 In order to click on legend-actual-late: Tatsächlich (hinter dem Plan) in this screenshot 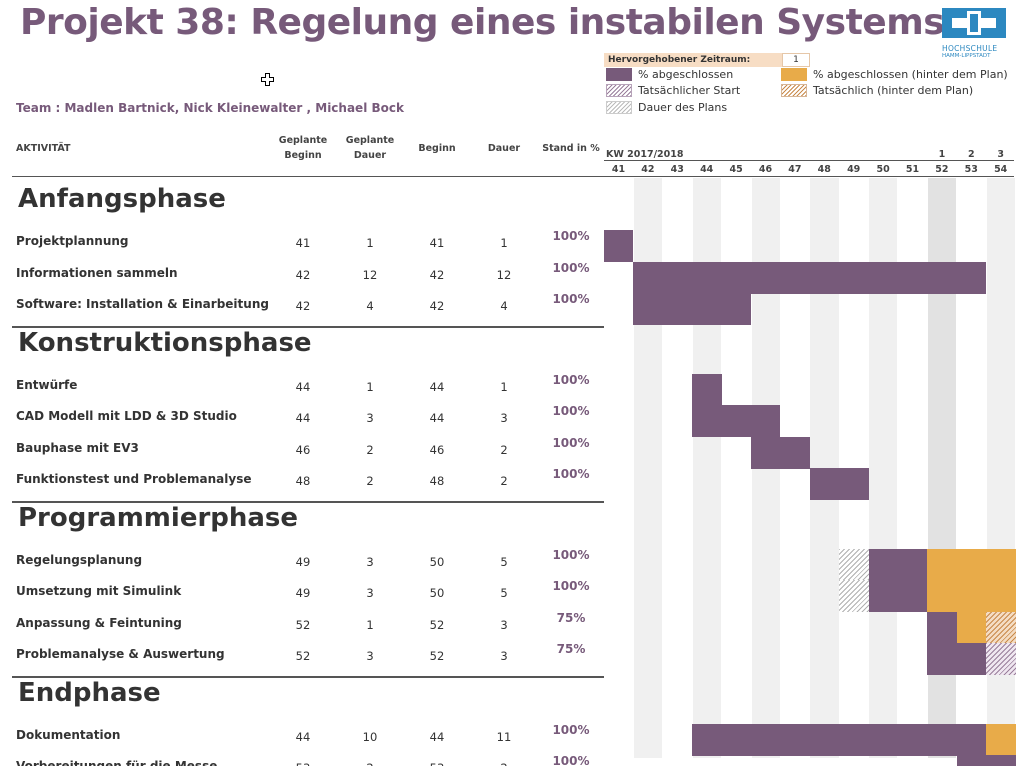, I will do `click(877, 90)`.